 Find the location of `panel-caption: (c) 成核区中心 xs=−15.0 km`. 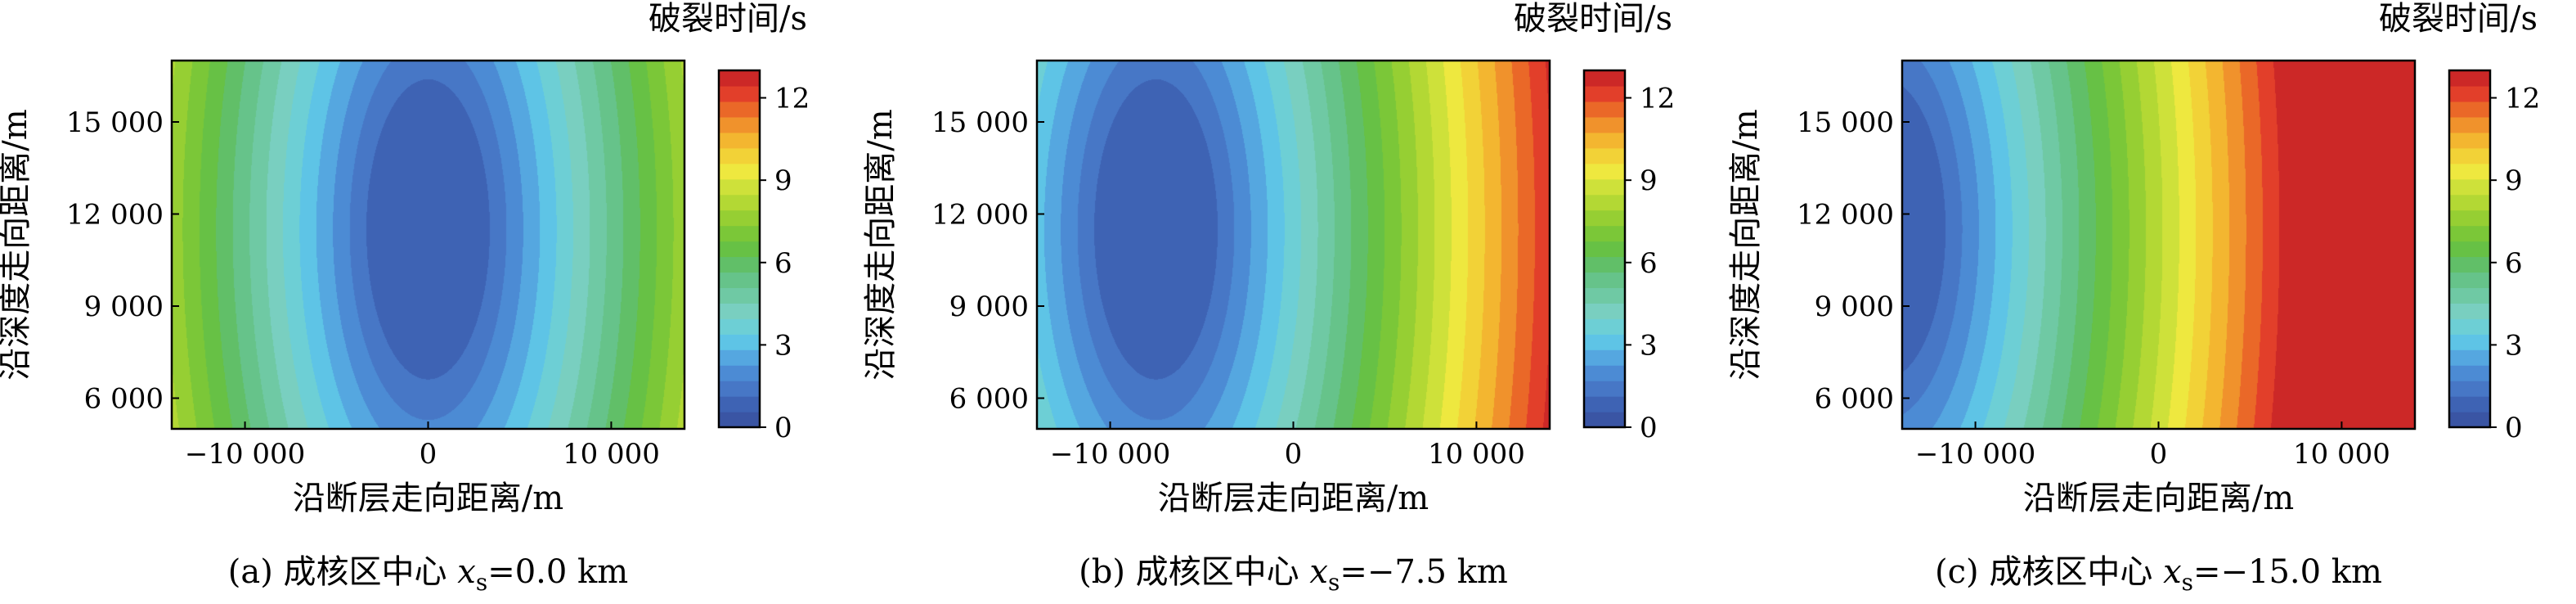

panel-caption: (c) 成核区中心 xs=−15.0 km is located at coordinates (2158, 574).